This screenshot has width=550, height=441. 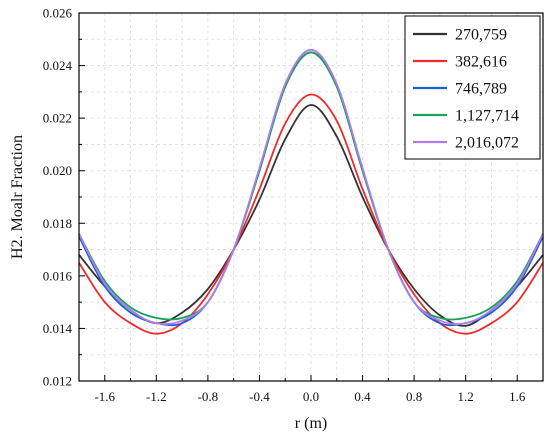 What do you see at coordinates (58, 328) in the screenshot?
I see `y-tick-label: 0.014` at bounding box center [58, 328].